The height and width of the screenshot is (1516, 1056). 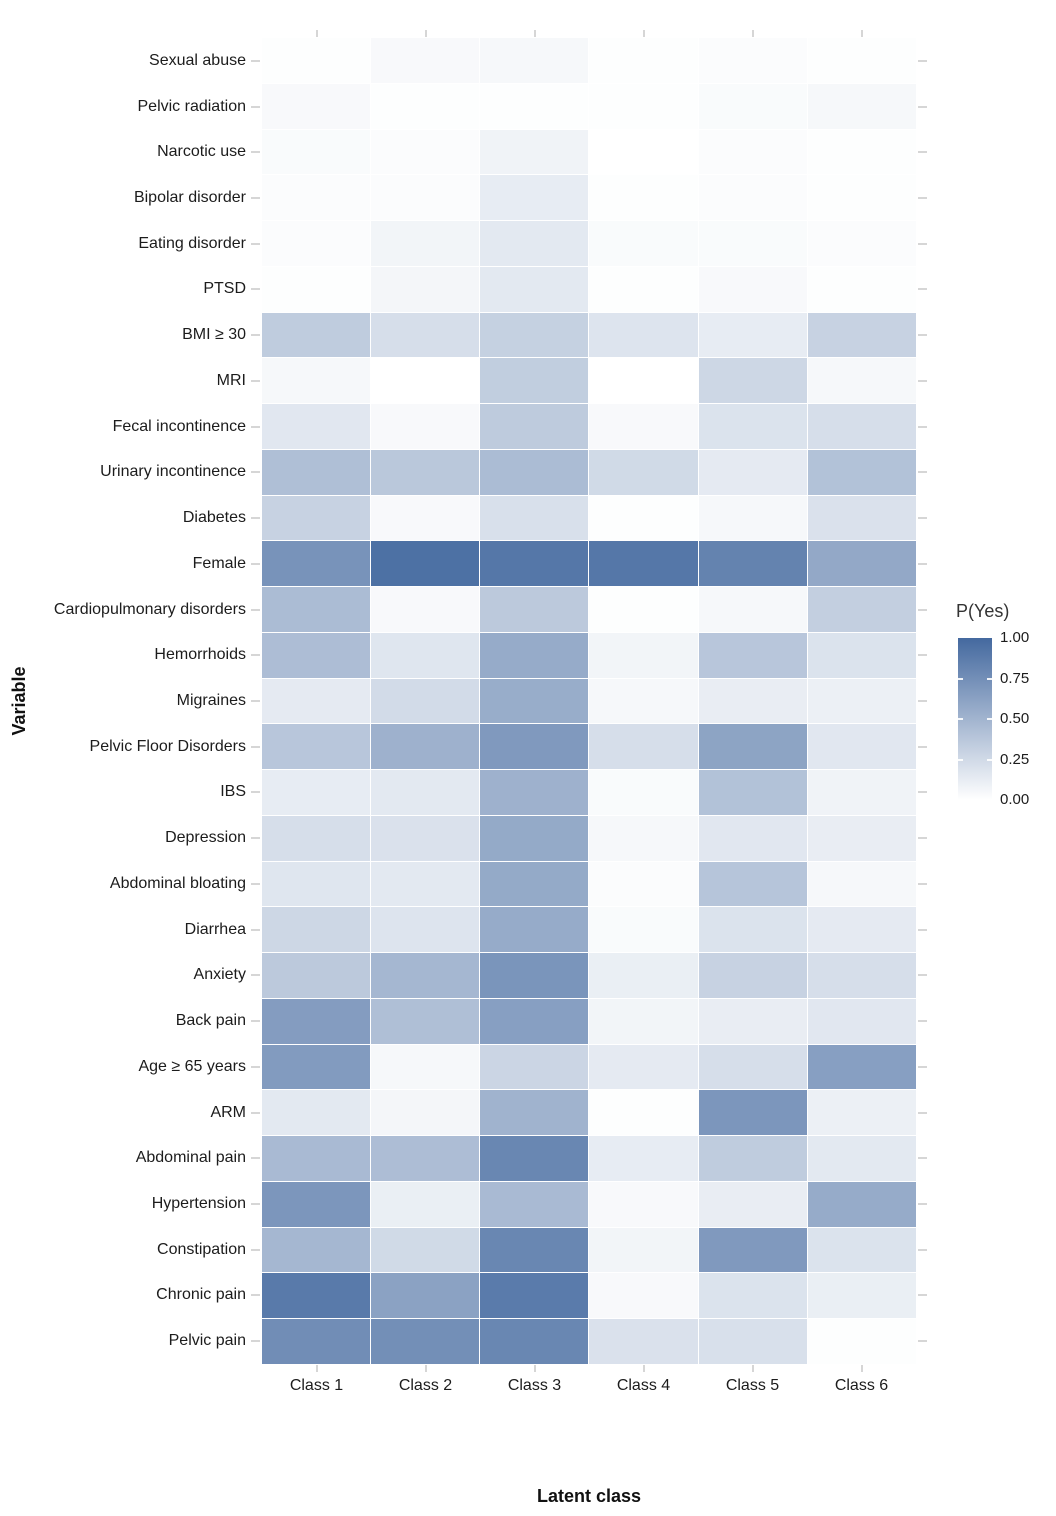 I want to click on legend-tick-label: 0.25, so click(x=1015, y=759).